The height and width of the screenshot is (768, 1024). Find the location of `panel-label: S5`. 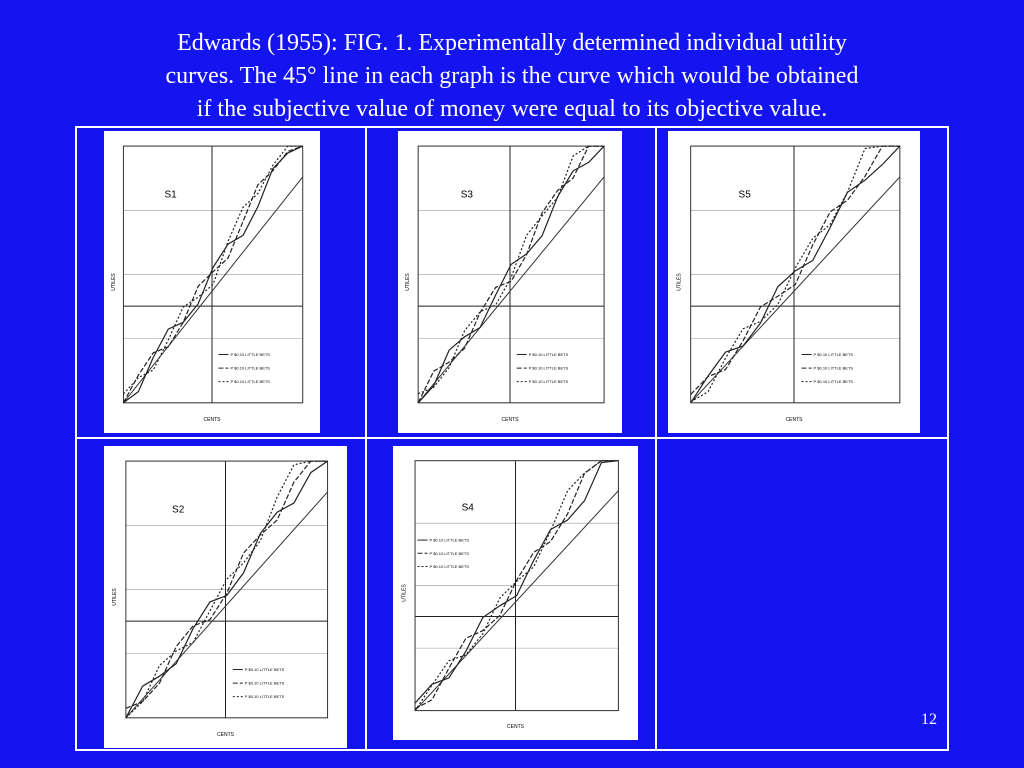

panel-label: S5 is located at coordinates (745, 194).